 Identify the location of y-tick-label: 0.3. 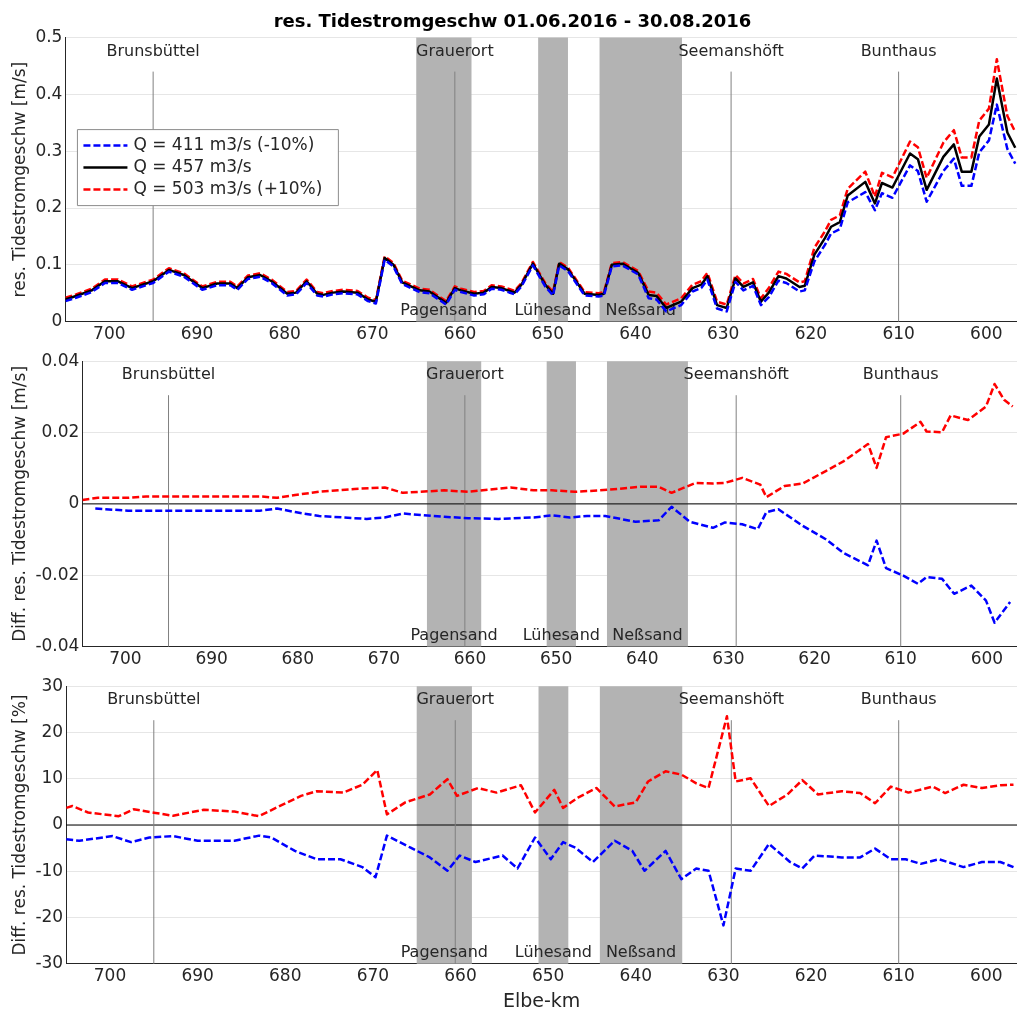
(49, 149).